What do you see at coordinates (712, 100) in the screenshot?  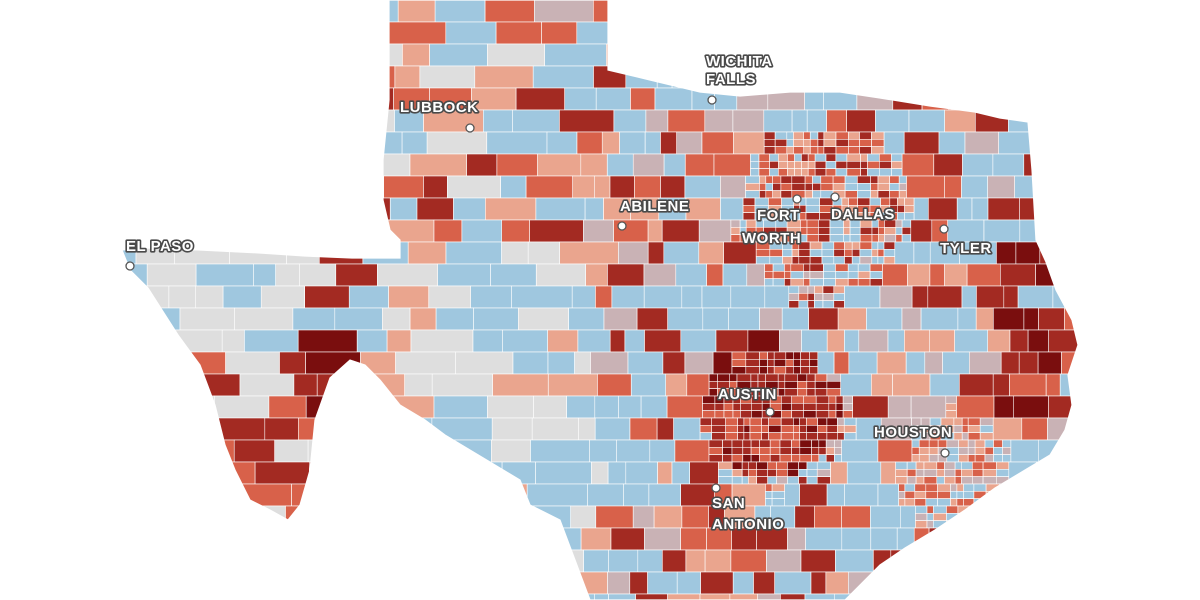 I see `city-dot-wichita-falls` at bounding box center [712, 100].